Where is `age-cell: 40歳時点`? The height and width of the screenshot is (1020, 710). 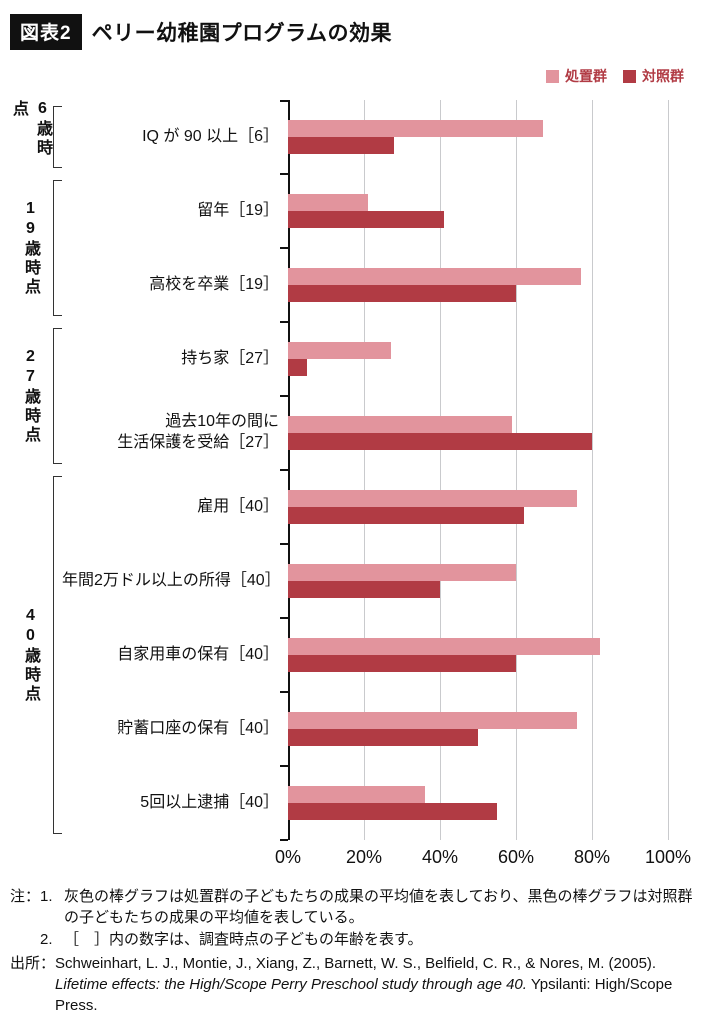
age-cell: 40歳時点 is located at coordinates (36, 655).